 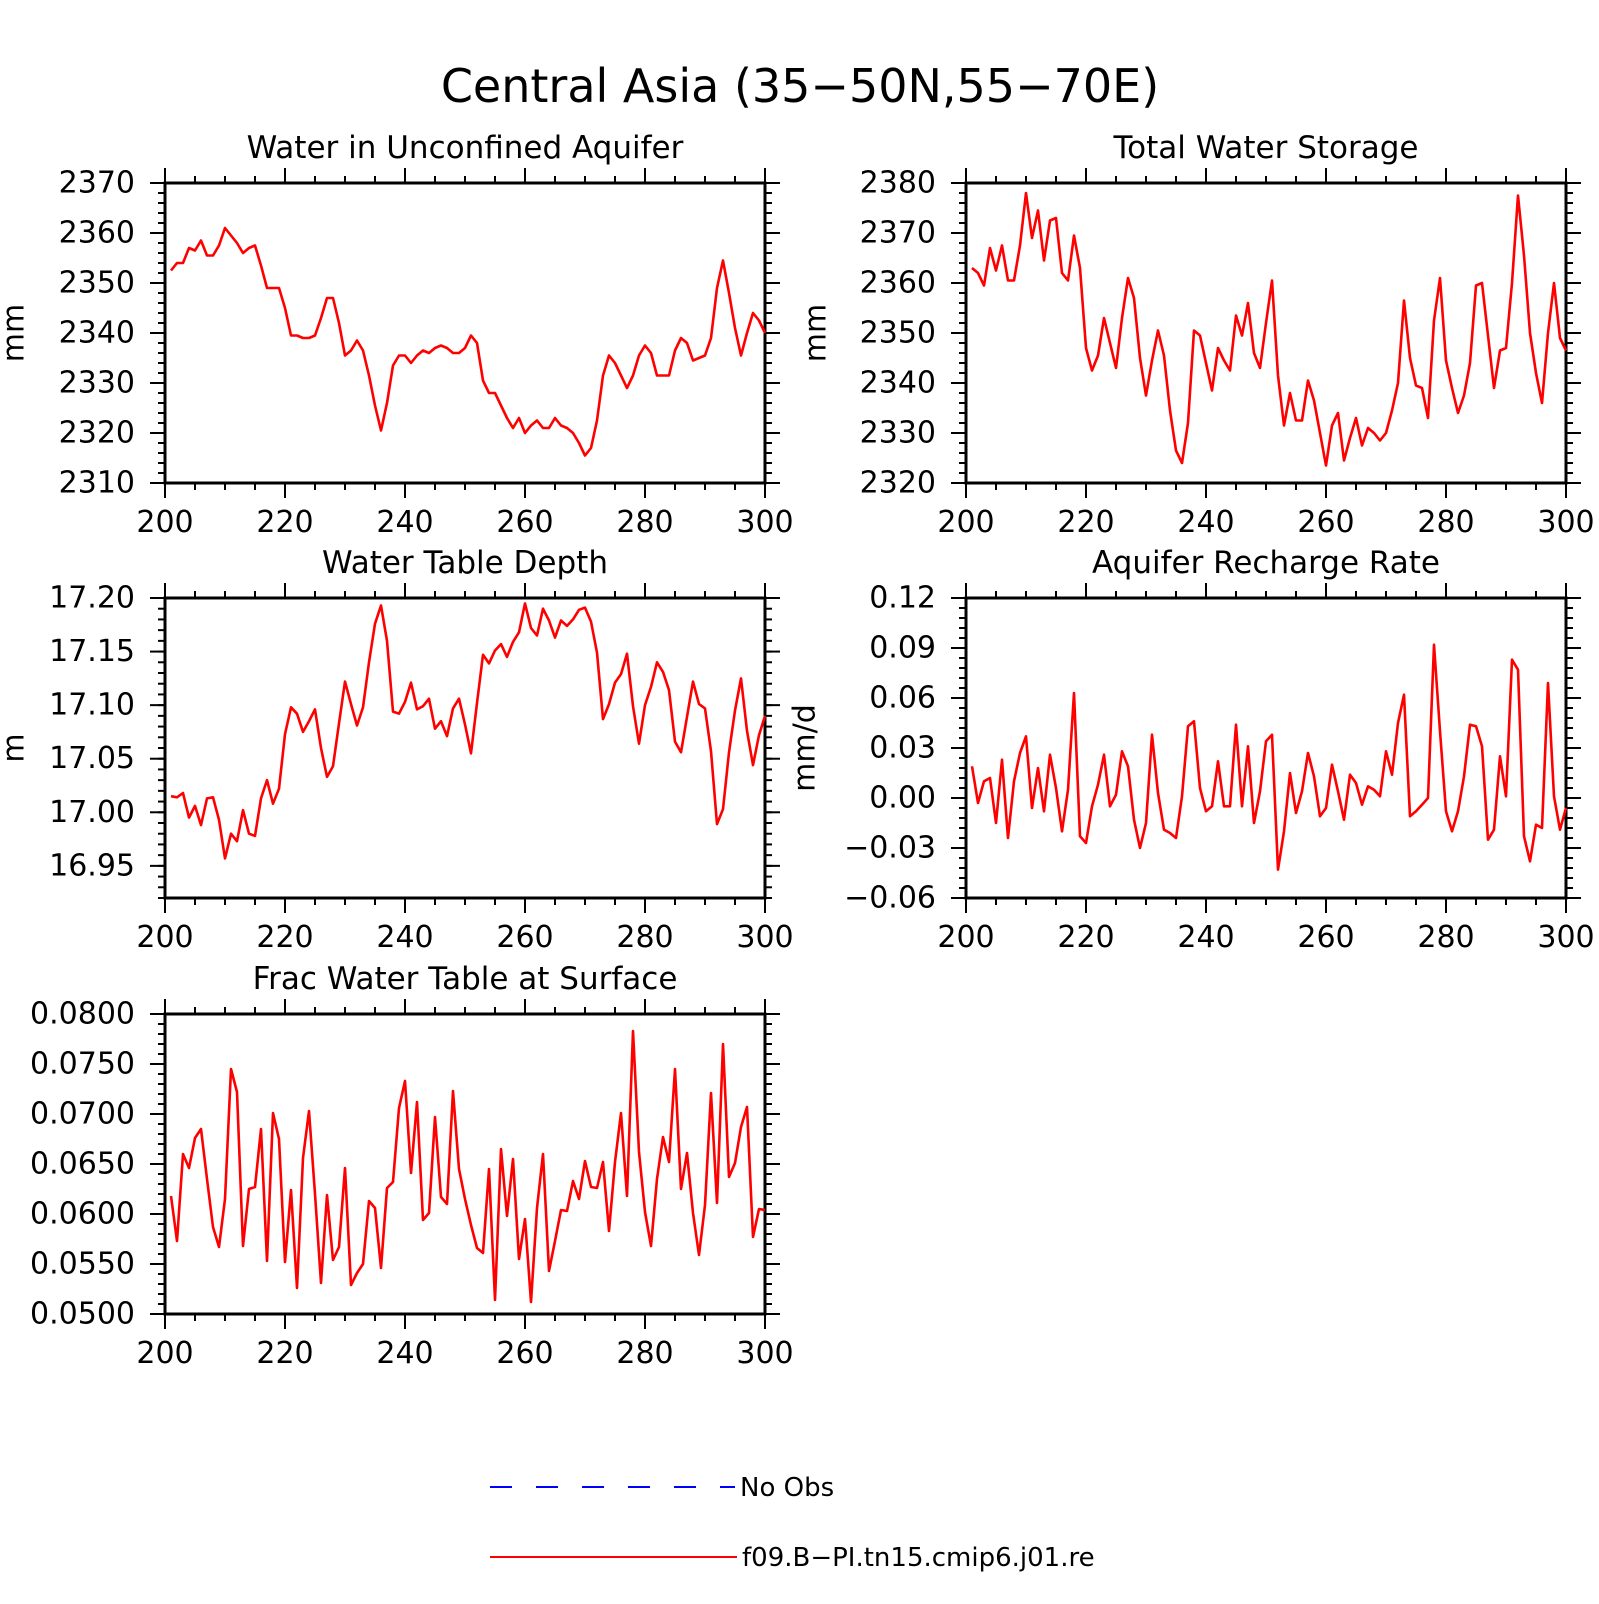 What do you see at coordinates (82, 1064) in the screenshot?
I see `y-tick-label: 0.0750` at bounding box center [82, 1064].